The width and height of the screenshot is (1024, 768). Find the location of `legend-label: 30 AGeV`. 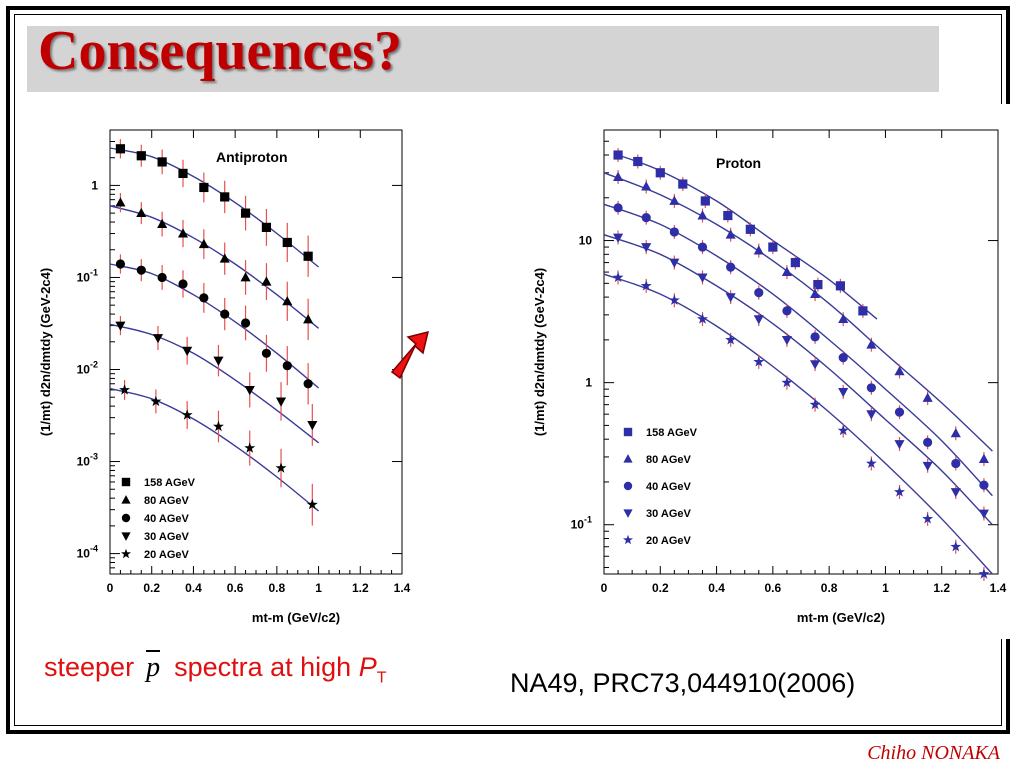

legend-label: 30 AGeV is located at coordinates (167, 537).